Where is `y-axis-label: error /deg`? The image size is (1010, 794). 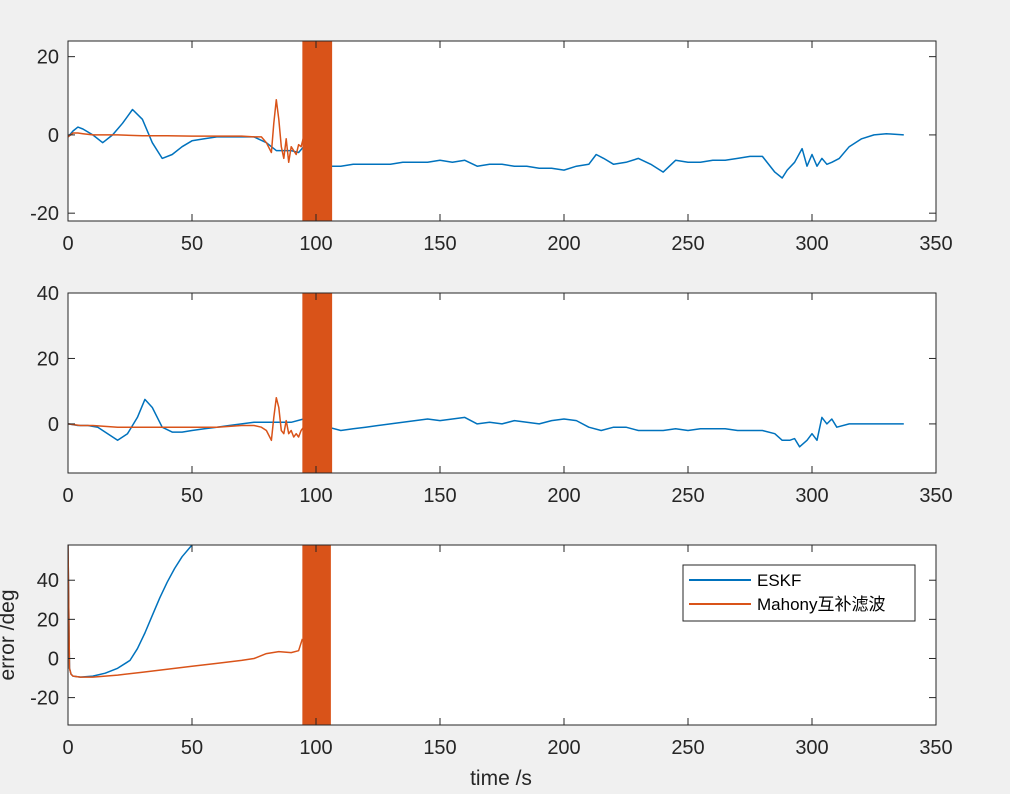 y-axis-label: error /deg is located at coordinates (9, 634).